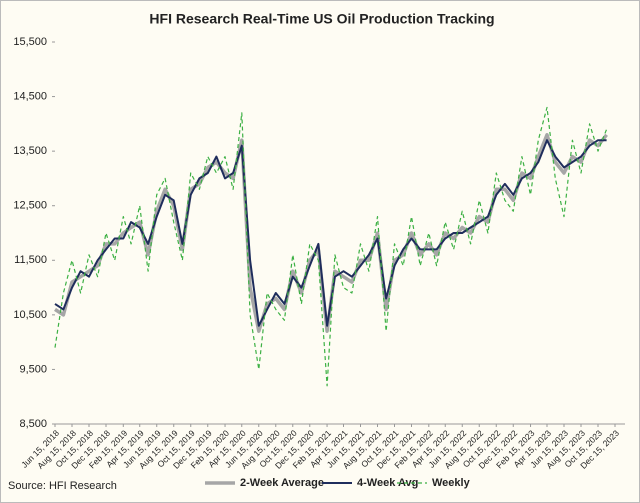 This screenshot has width=640, height=503. I want to click on y-tick-label: 8,500, so click(33, 424).